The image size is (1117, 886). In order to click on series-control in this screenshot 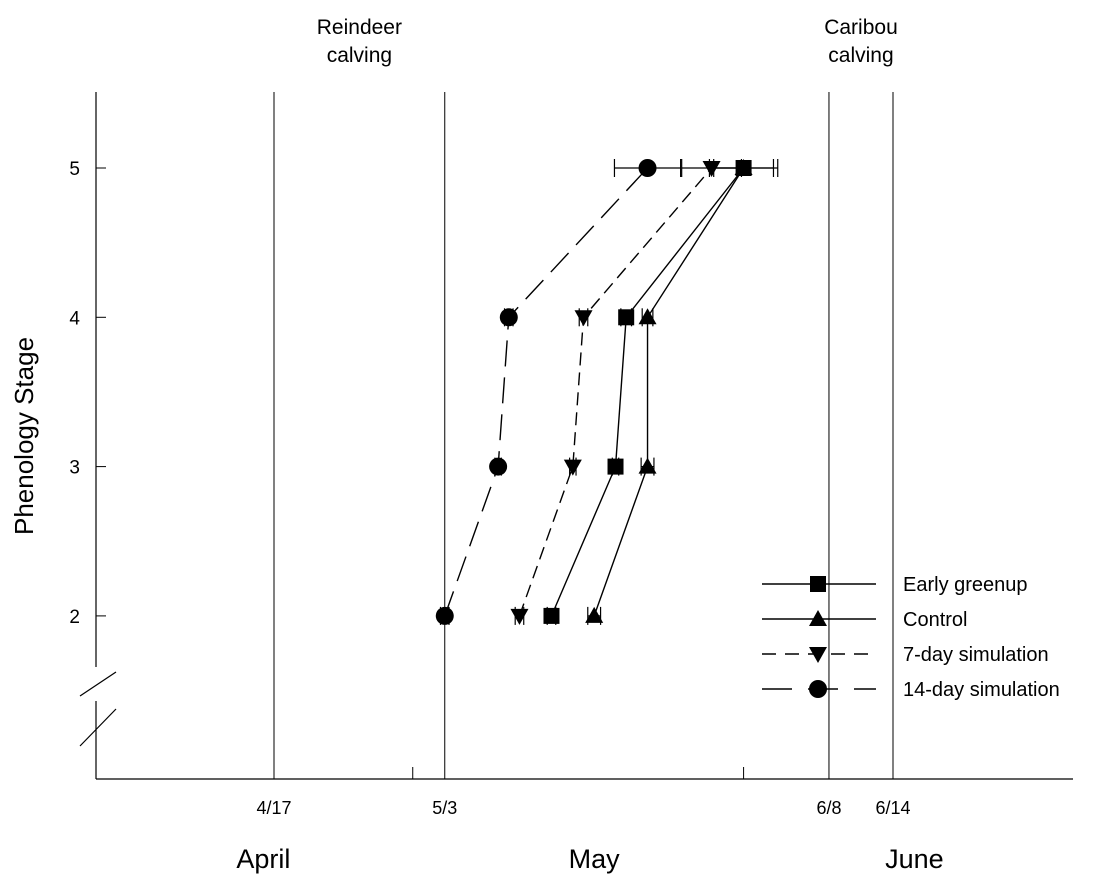, I will do `click(680, 392)`.